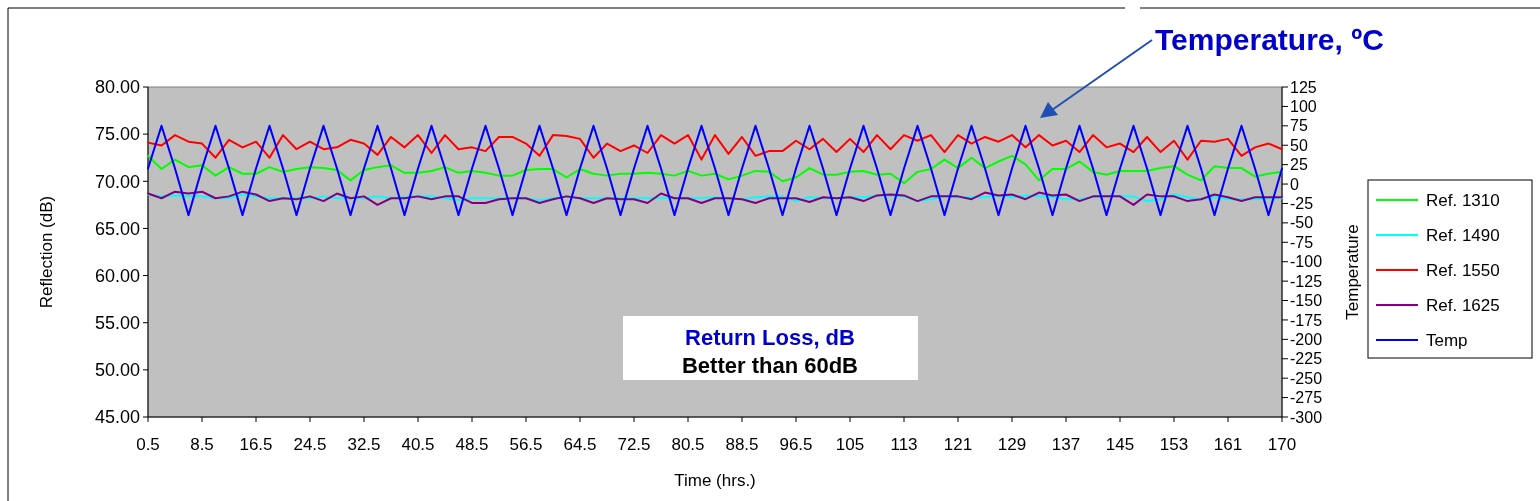  Describe the element at coordinates (117, 417) in the screenshot. I see `y-tick-label: 45.00` at that location.